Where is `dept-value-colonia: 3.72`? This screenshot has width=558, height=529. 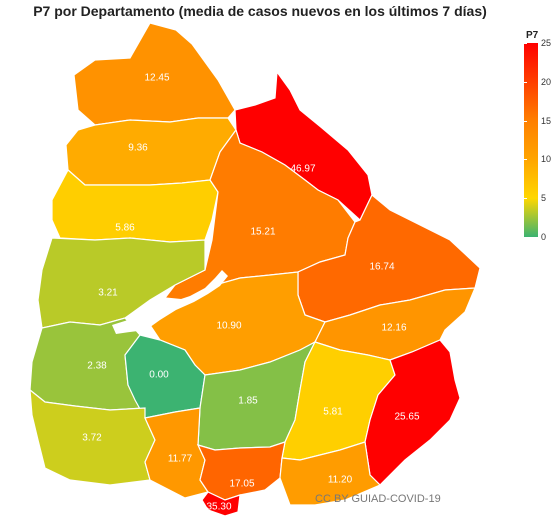 dept-value-colonia: 3.72 is located at coordinates (92, 438).